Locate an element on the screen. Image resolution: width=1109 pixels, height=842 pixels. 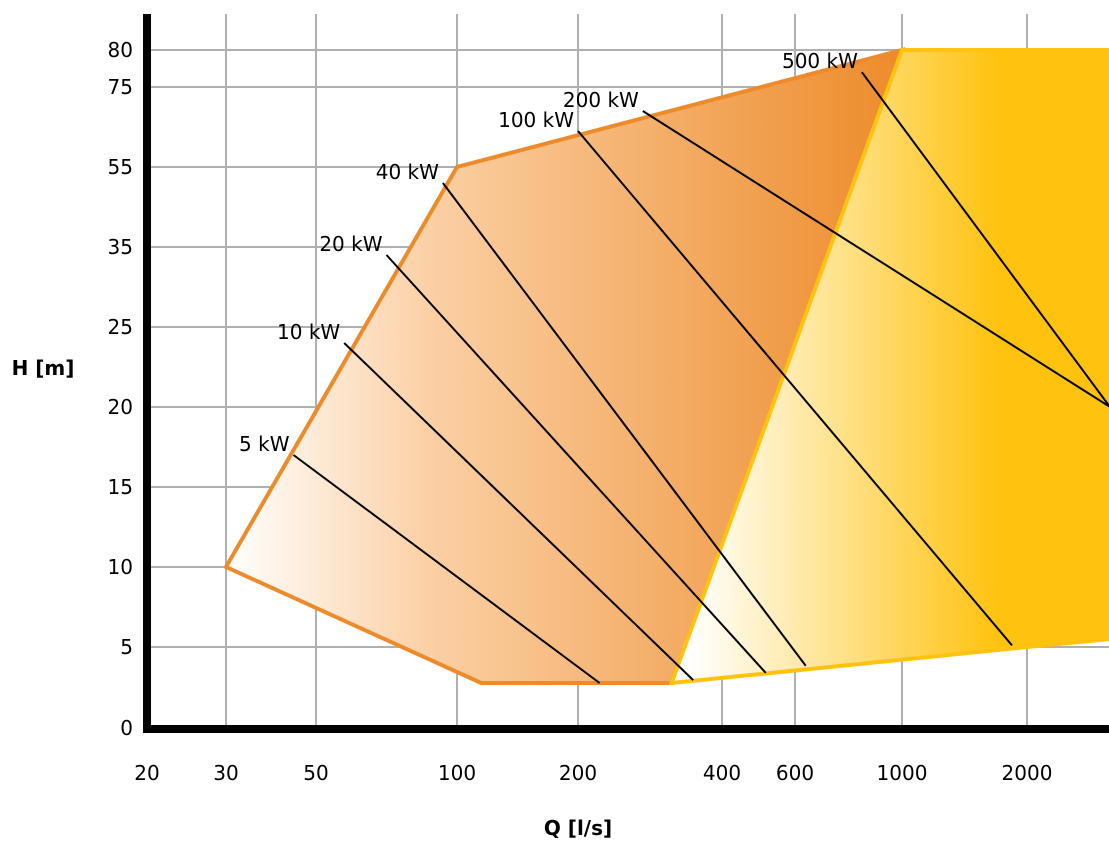
y-tick-label: 55 is located at coordinates (120, 167).